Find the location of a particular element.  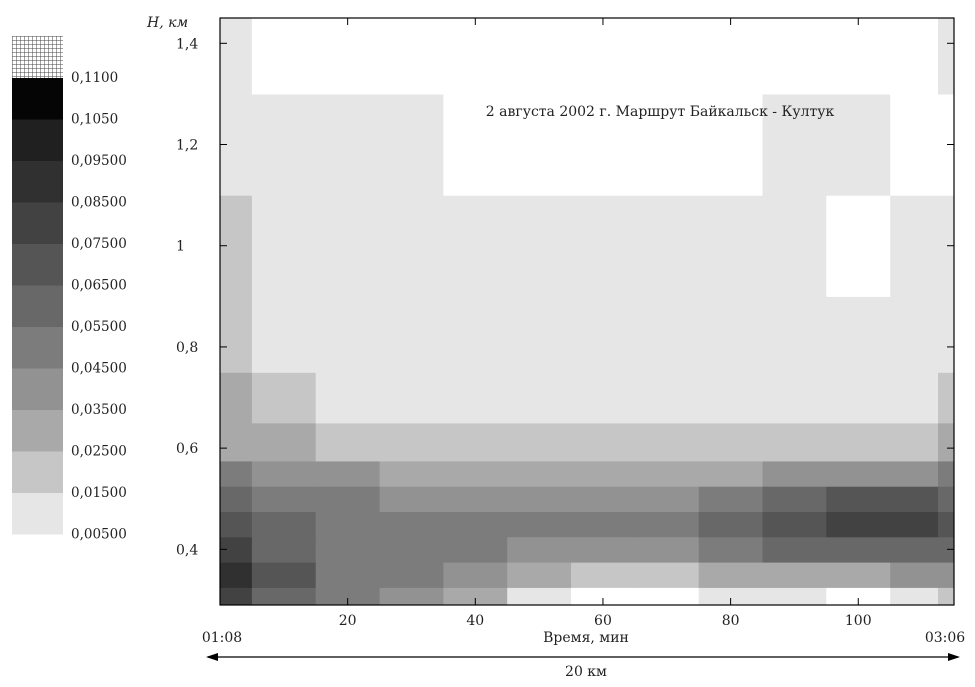

y-tick-label: 0,4 is located at coordinates (187, 550).